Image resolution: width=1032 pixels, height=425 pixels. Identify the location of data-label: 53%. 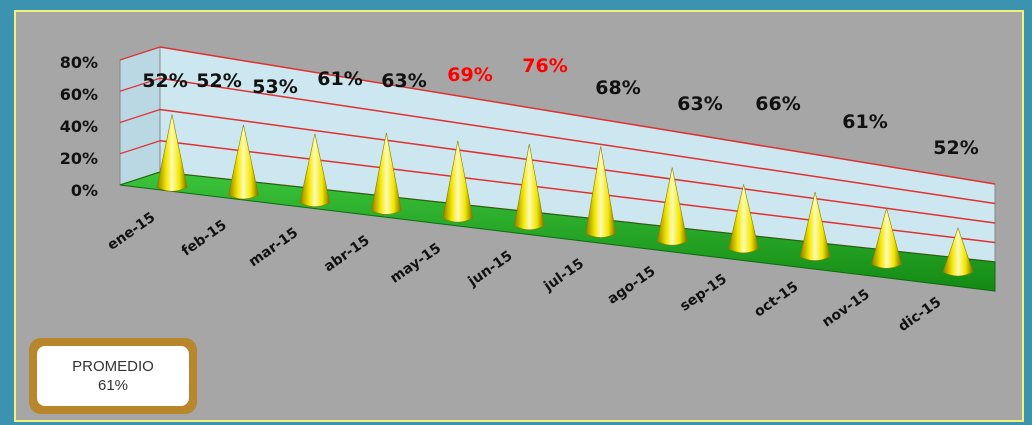
(274, 87).